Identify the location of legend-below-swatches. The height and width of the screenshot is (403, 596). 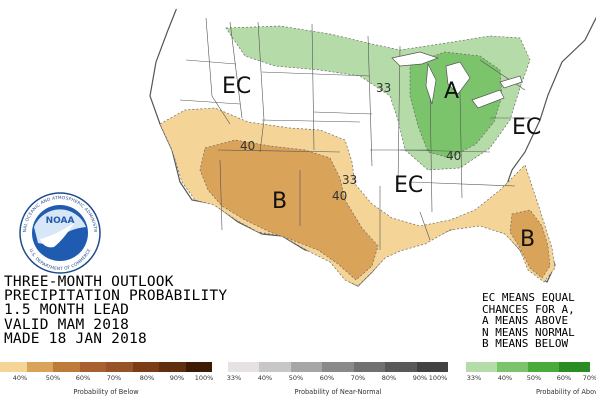
(106, 367).